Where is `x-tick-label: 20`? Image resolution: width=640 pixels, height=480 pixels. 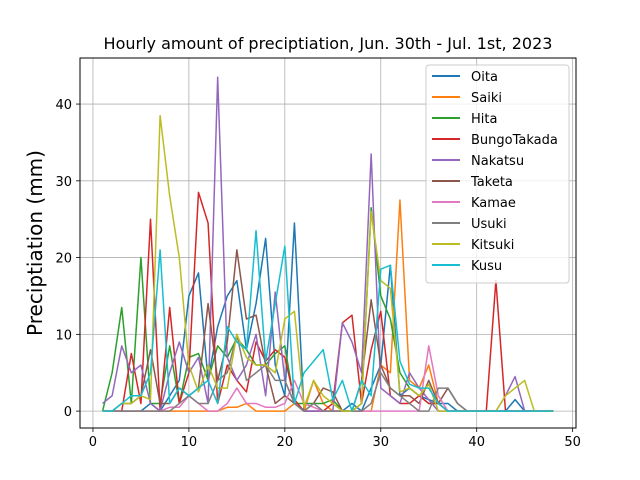 x-tick-label: 20 is located at coordinates (285, 442).